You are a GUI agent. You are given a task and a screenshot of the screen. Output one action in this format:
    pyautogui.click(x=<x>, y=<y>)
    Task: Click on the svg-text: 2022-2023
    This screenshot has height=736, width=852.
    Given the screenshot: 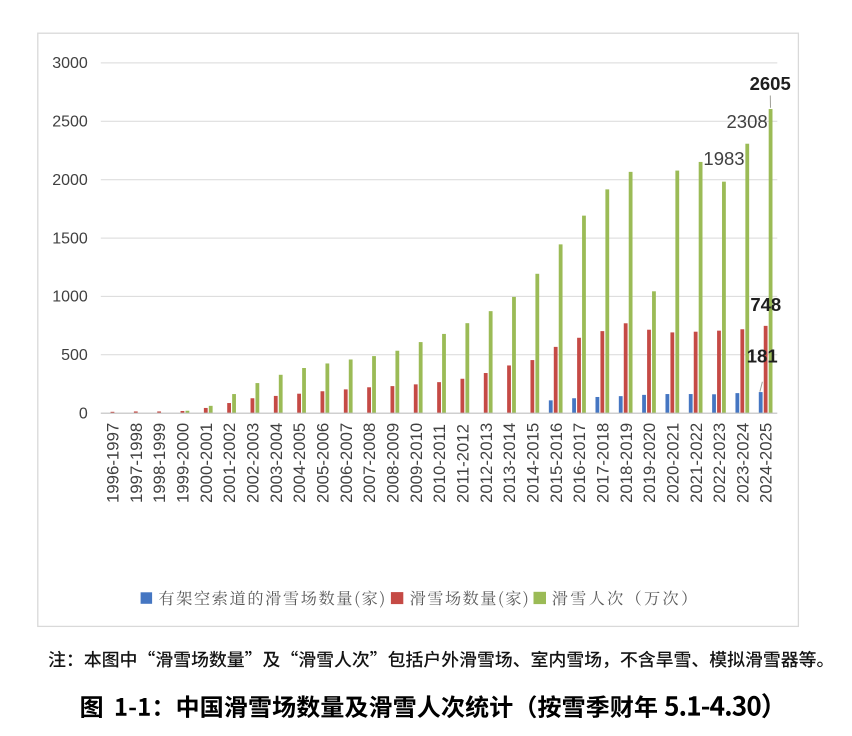 What is the action you would take?
    pyautogui.click(x=719, y=463)
    